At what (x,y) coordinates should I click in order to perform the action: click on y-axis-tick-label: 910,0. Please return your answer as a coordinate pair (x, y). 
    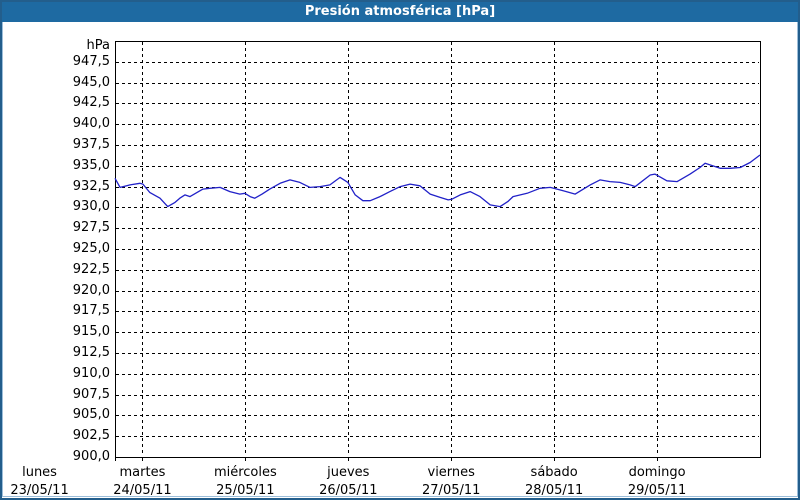
    Looking at the image, I should click on (91, 373).